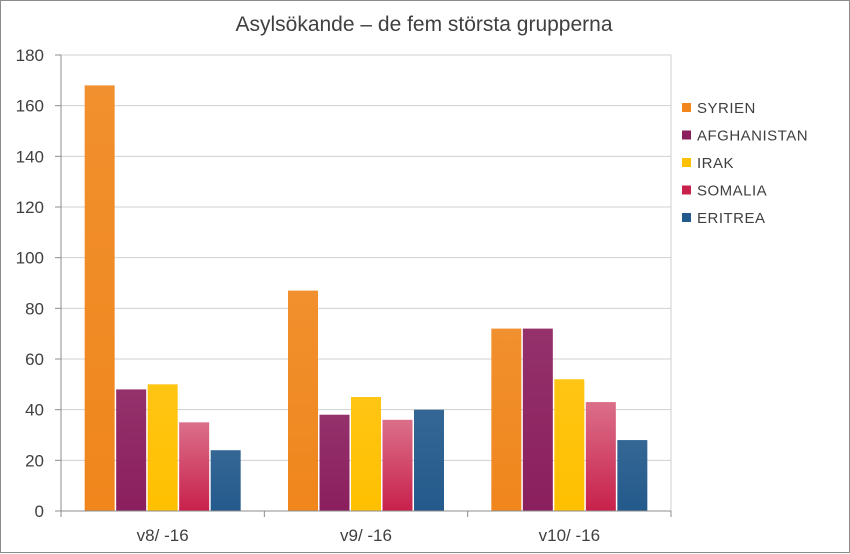 The height and width of the screenshot is (554, 850). What do you see at coordinates (34, 410) in the screenshot?
I see `y-tick-label: 40` at bounding box center [34, 410].